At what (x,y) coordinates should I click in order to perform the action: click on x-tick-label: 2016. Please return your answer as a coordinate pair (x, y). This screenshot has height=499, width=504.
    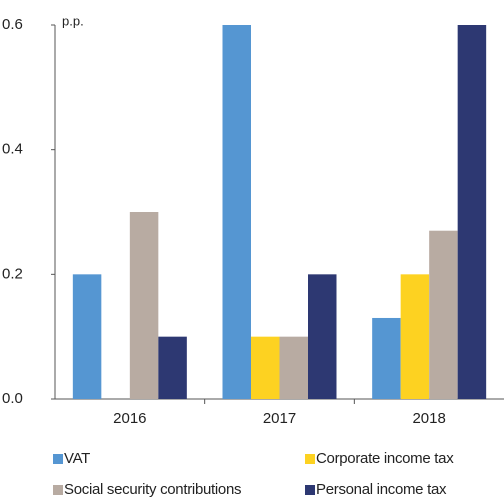
    Looking at the image, I should click on (129, 418).